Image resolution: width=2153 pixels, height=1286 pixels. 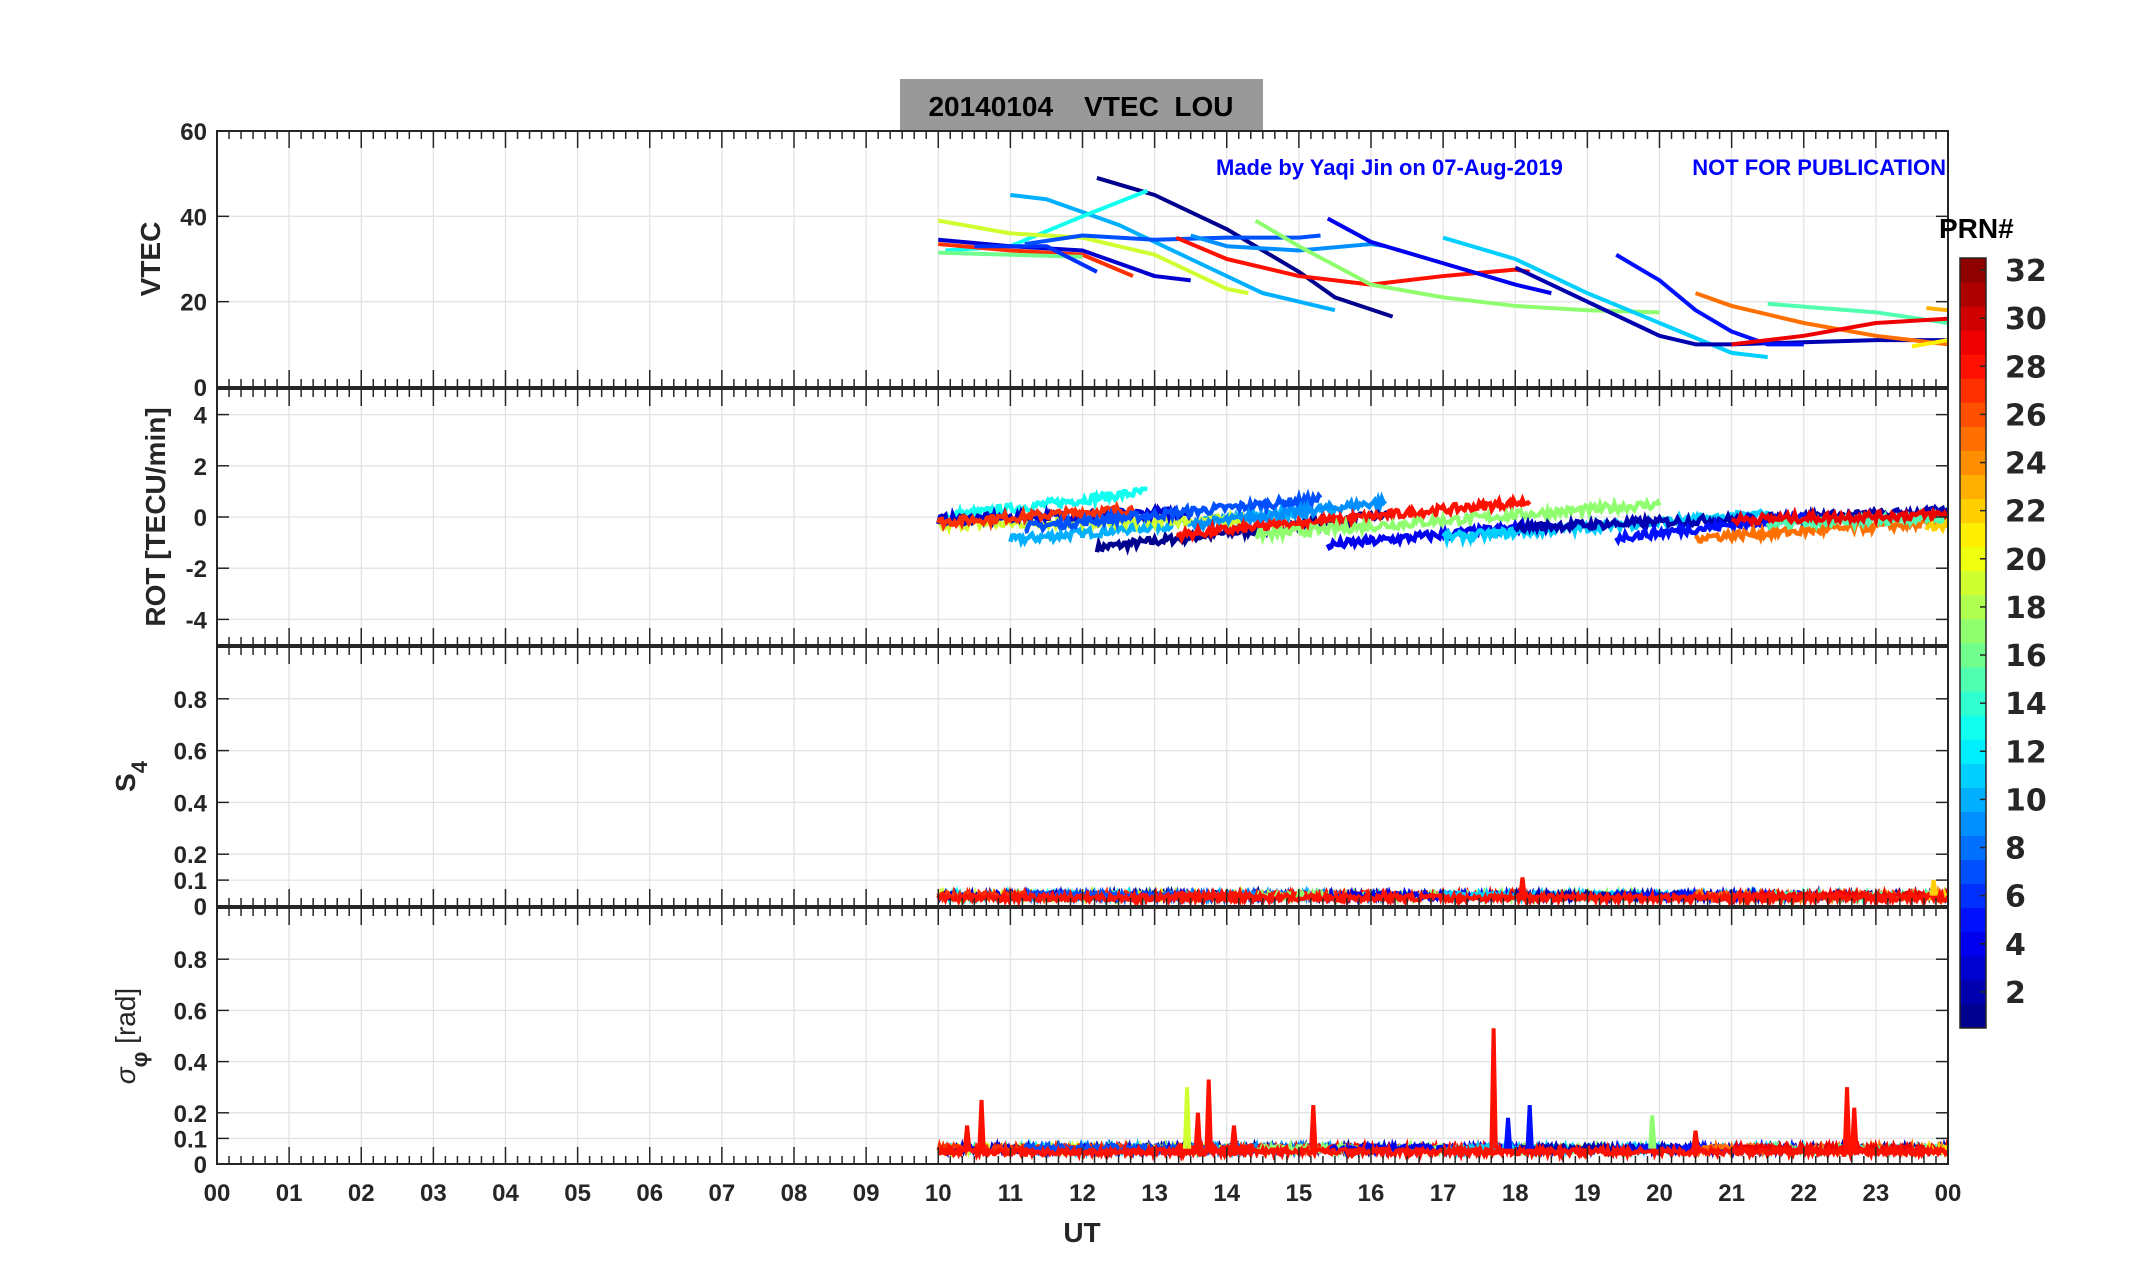 What do you see at coordinates (139, 766) in the screenshot?
I see `y-label-subscript: 4` at bounding box center [139, 766].